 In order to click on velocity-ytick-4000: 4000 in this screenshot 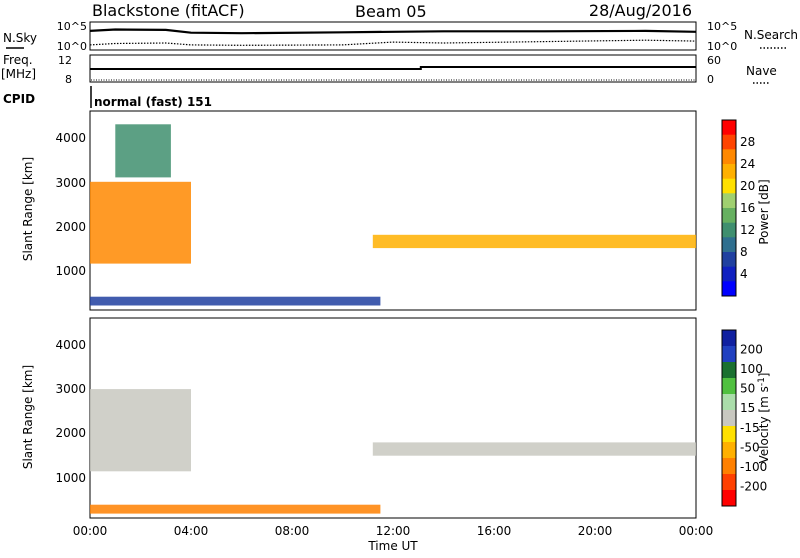, I will do `click(70, 345)`.